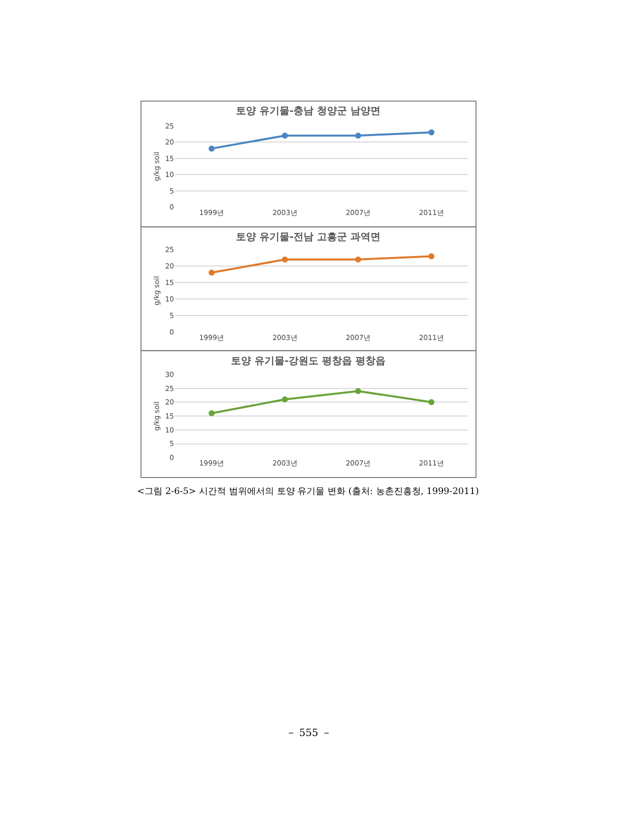 The image size is (618, 840). Describe the element at coordinates (308, 237) in the screenshot. I see `chart-title: 토양 유기물-전남 고흥군 과역면` at that location.